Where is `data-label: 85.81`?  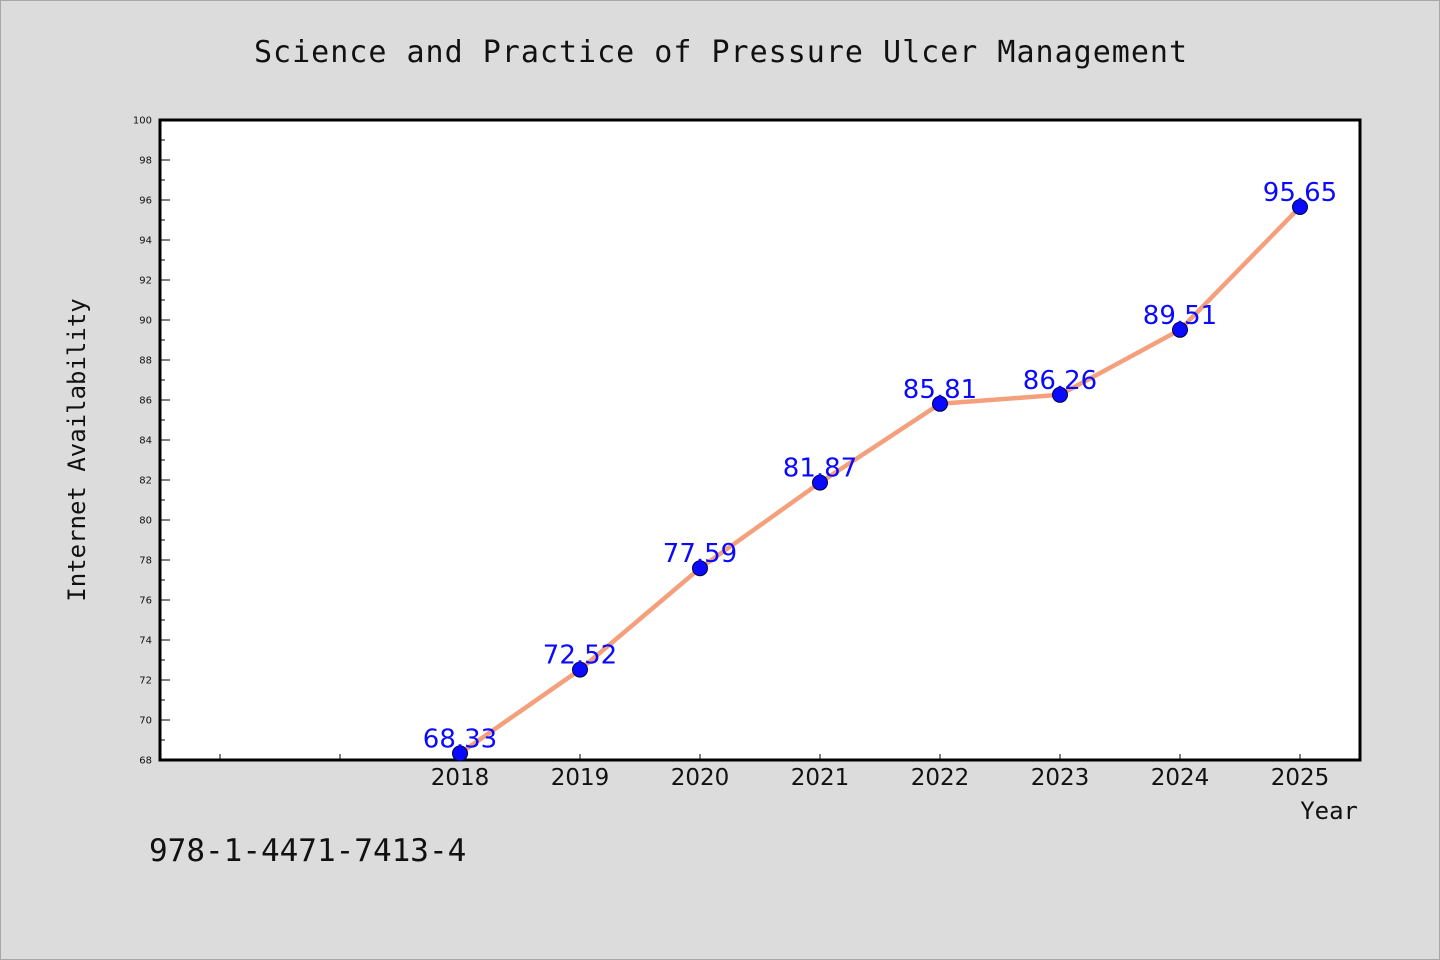
data-label: 85.81 is located at coordinates (940, 390).